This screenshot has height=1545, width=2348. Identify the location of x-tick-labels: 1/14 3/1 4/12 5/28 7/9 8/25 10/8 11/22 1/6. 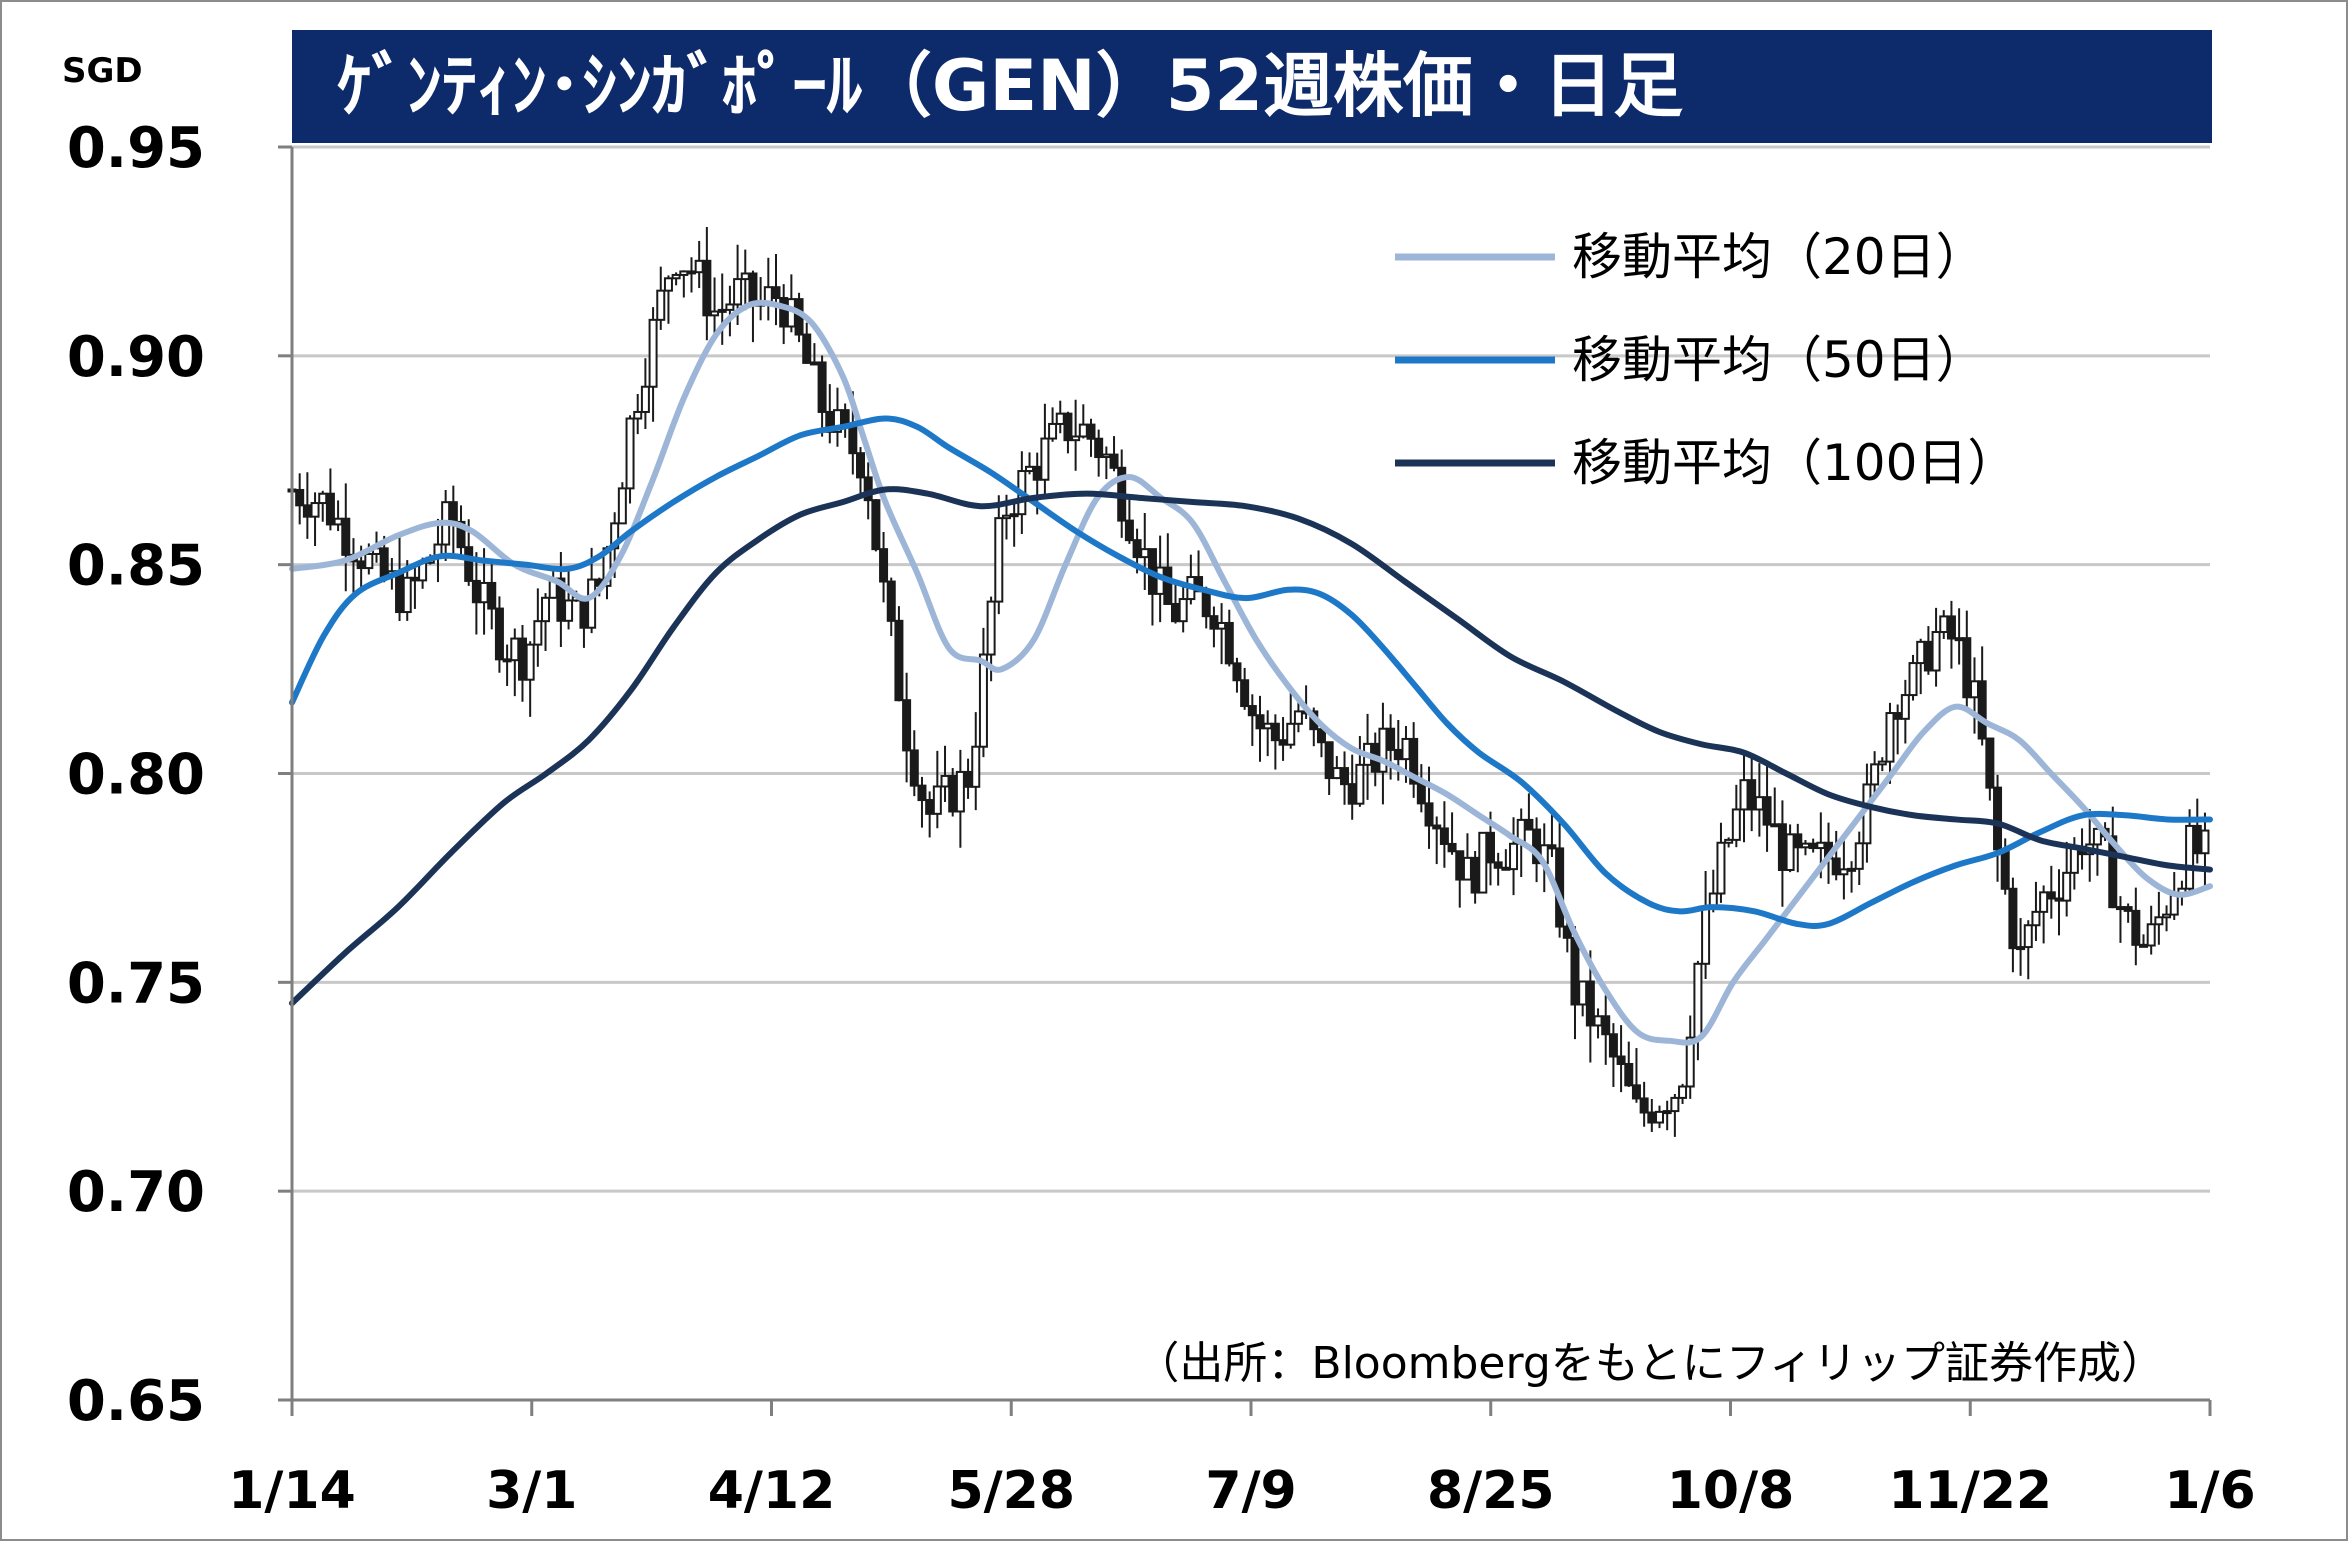
(1241, 1491).